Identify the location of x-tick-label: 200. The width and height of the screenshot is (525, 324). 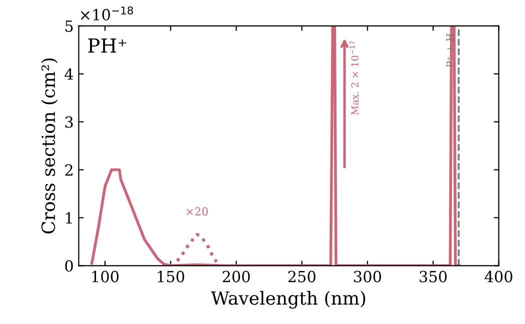
(236, 276).